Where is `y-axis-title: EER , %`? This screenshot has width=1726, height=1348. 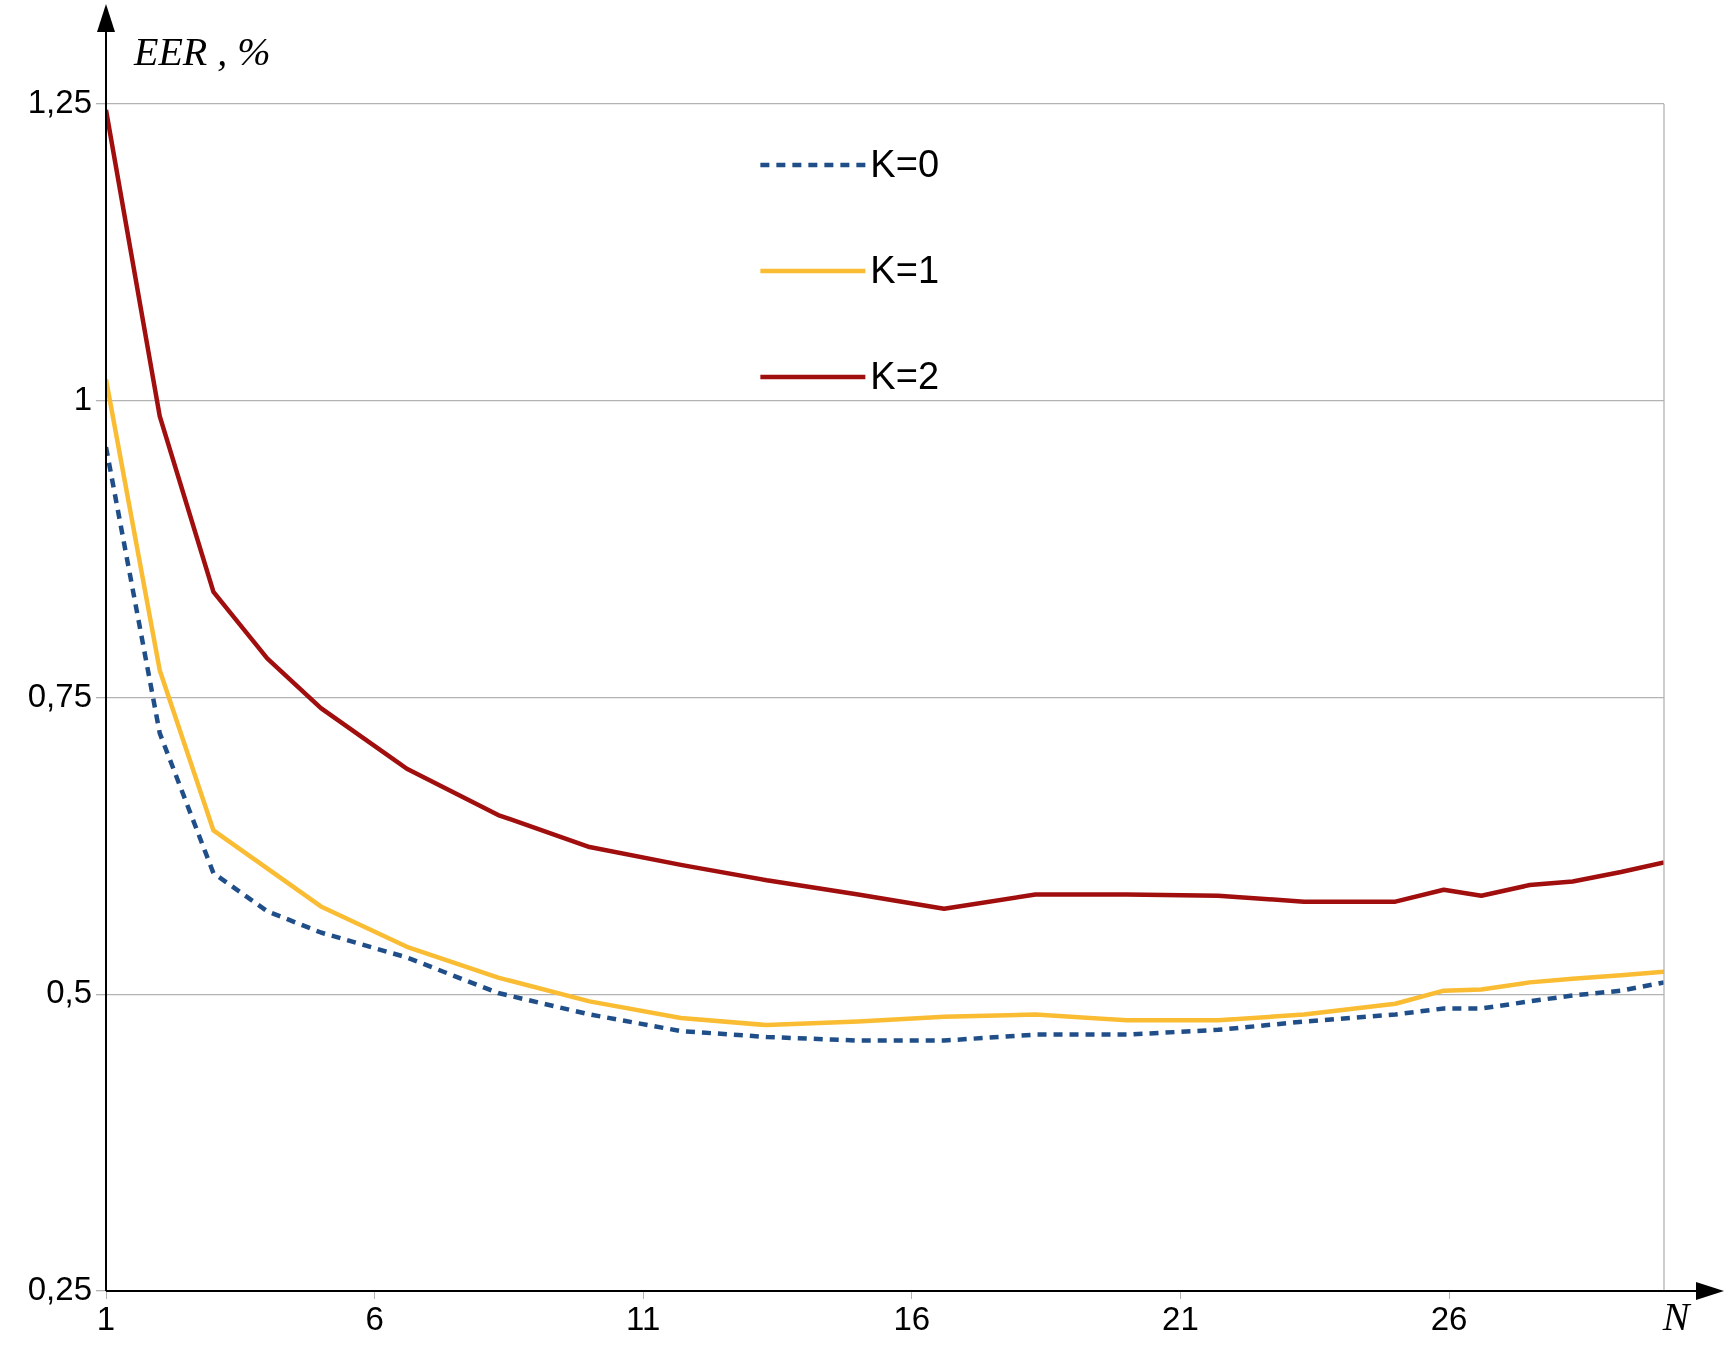 y-axis-title: EER , % is located at coordinates (202, 51).